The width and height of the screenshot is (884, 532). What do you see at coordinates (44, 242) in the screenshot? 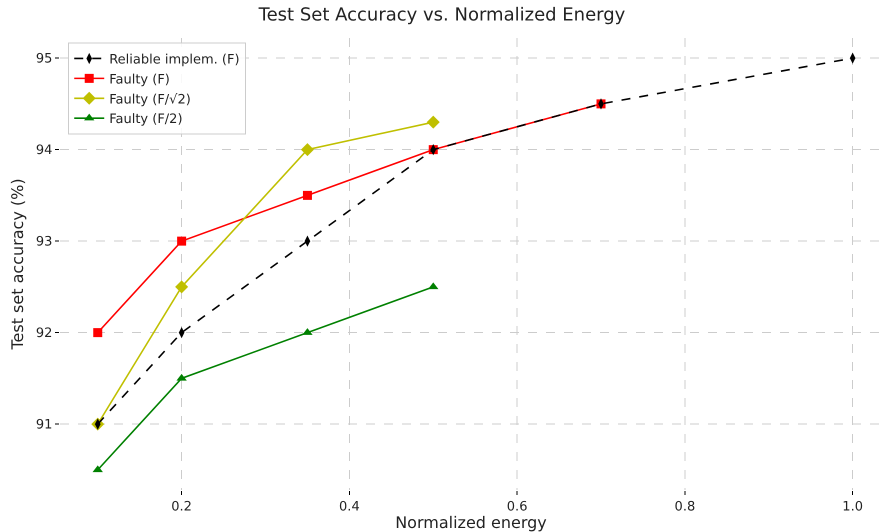
I see `y-tick-label: 93` at bounding box center [44, 242].